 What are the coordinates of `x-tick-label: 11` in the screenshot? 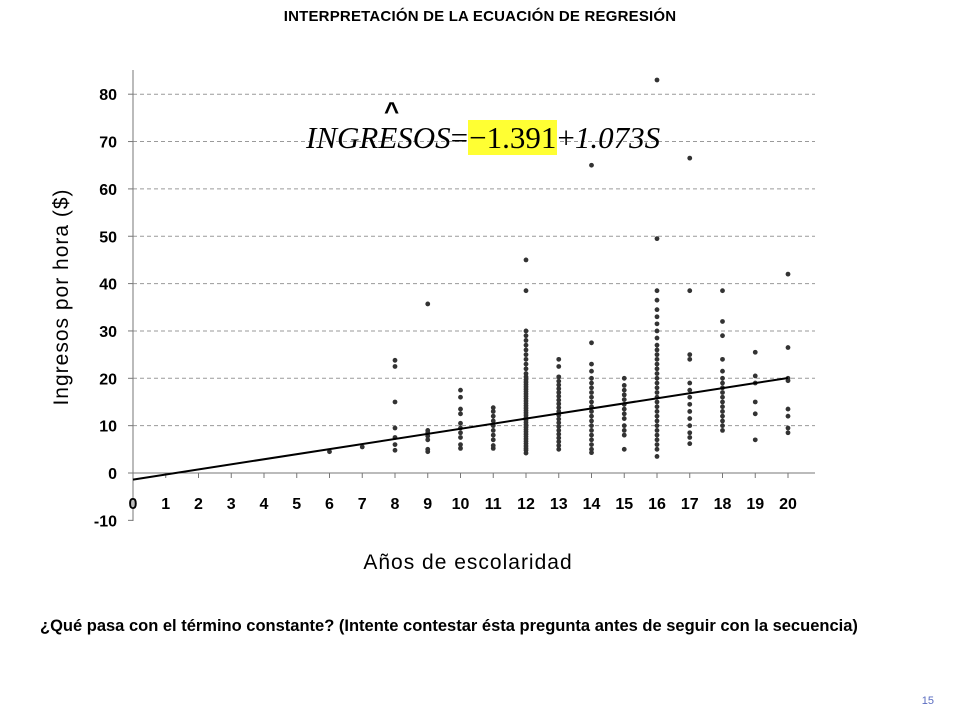 It's located at (493, 504).